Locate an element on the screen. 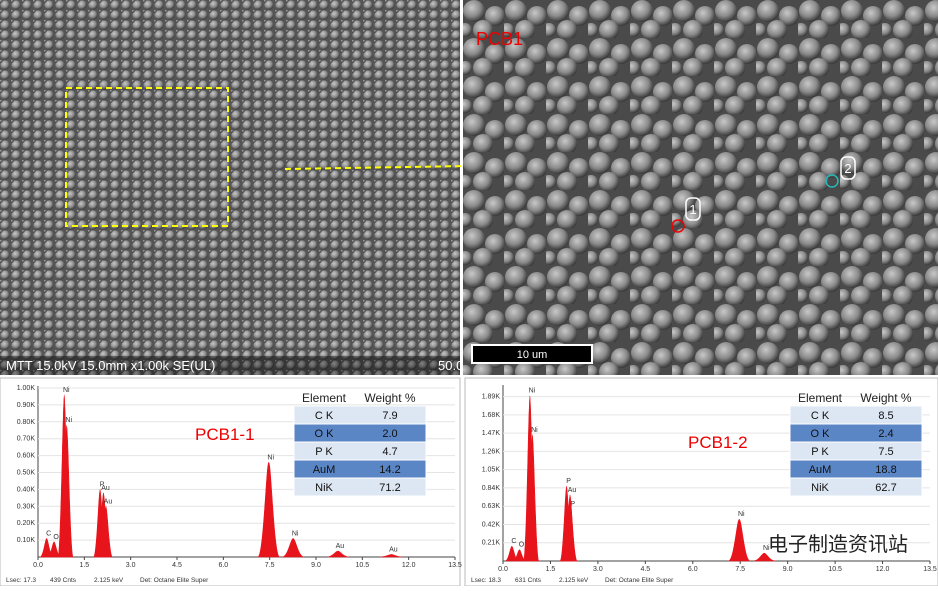  marker-label: 2 is located at coordinates (847, 168).